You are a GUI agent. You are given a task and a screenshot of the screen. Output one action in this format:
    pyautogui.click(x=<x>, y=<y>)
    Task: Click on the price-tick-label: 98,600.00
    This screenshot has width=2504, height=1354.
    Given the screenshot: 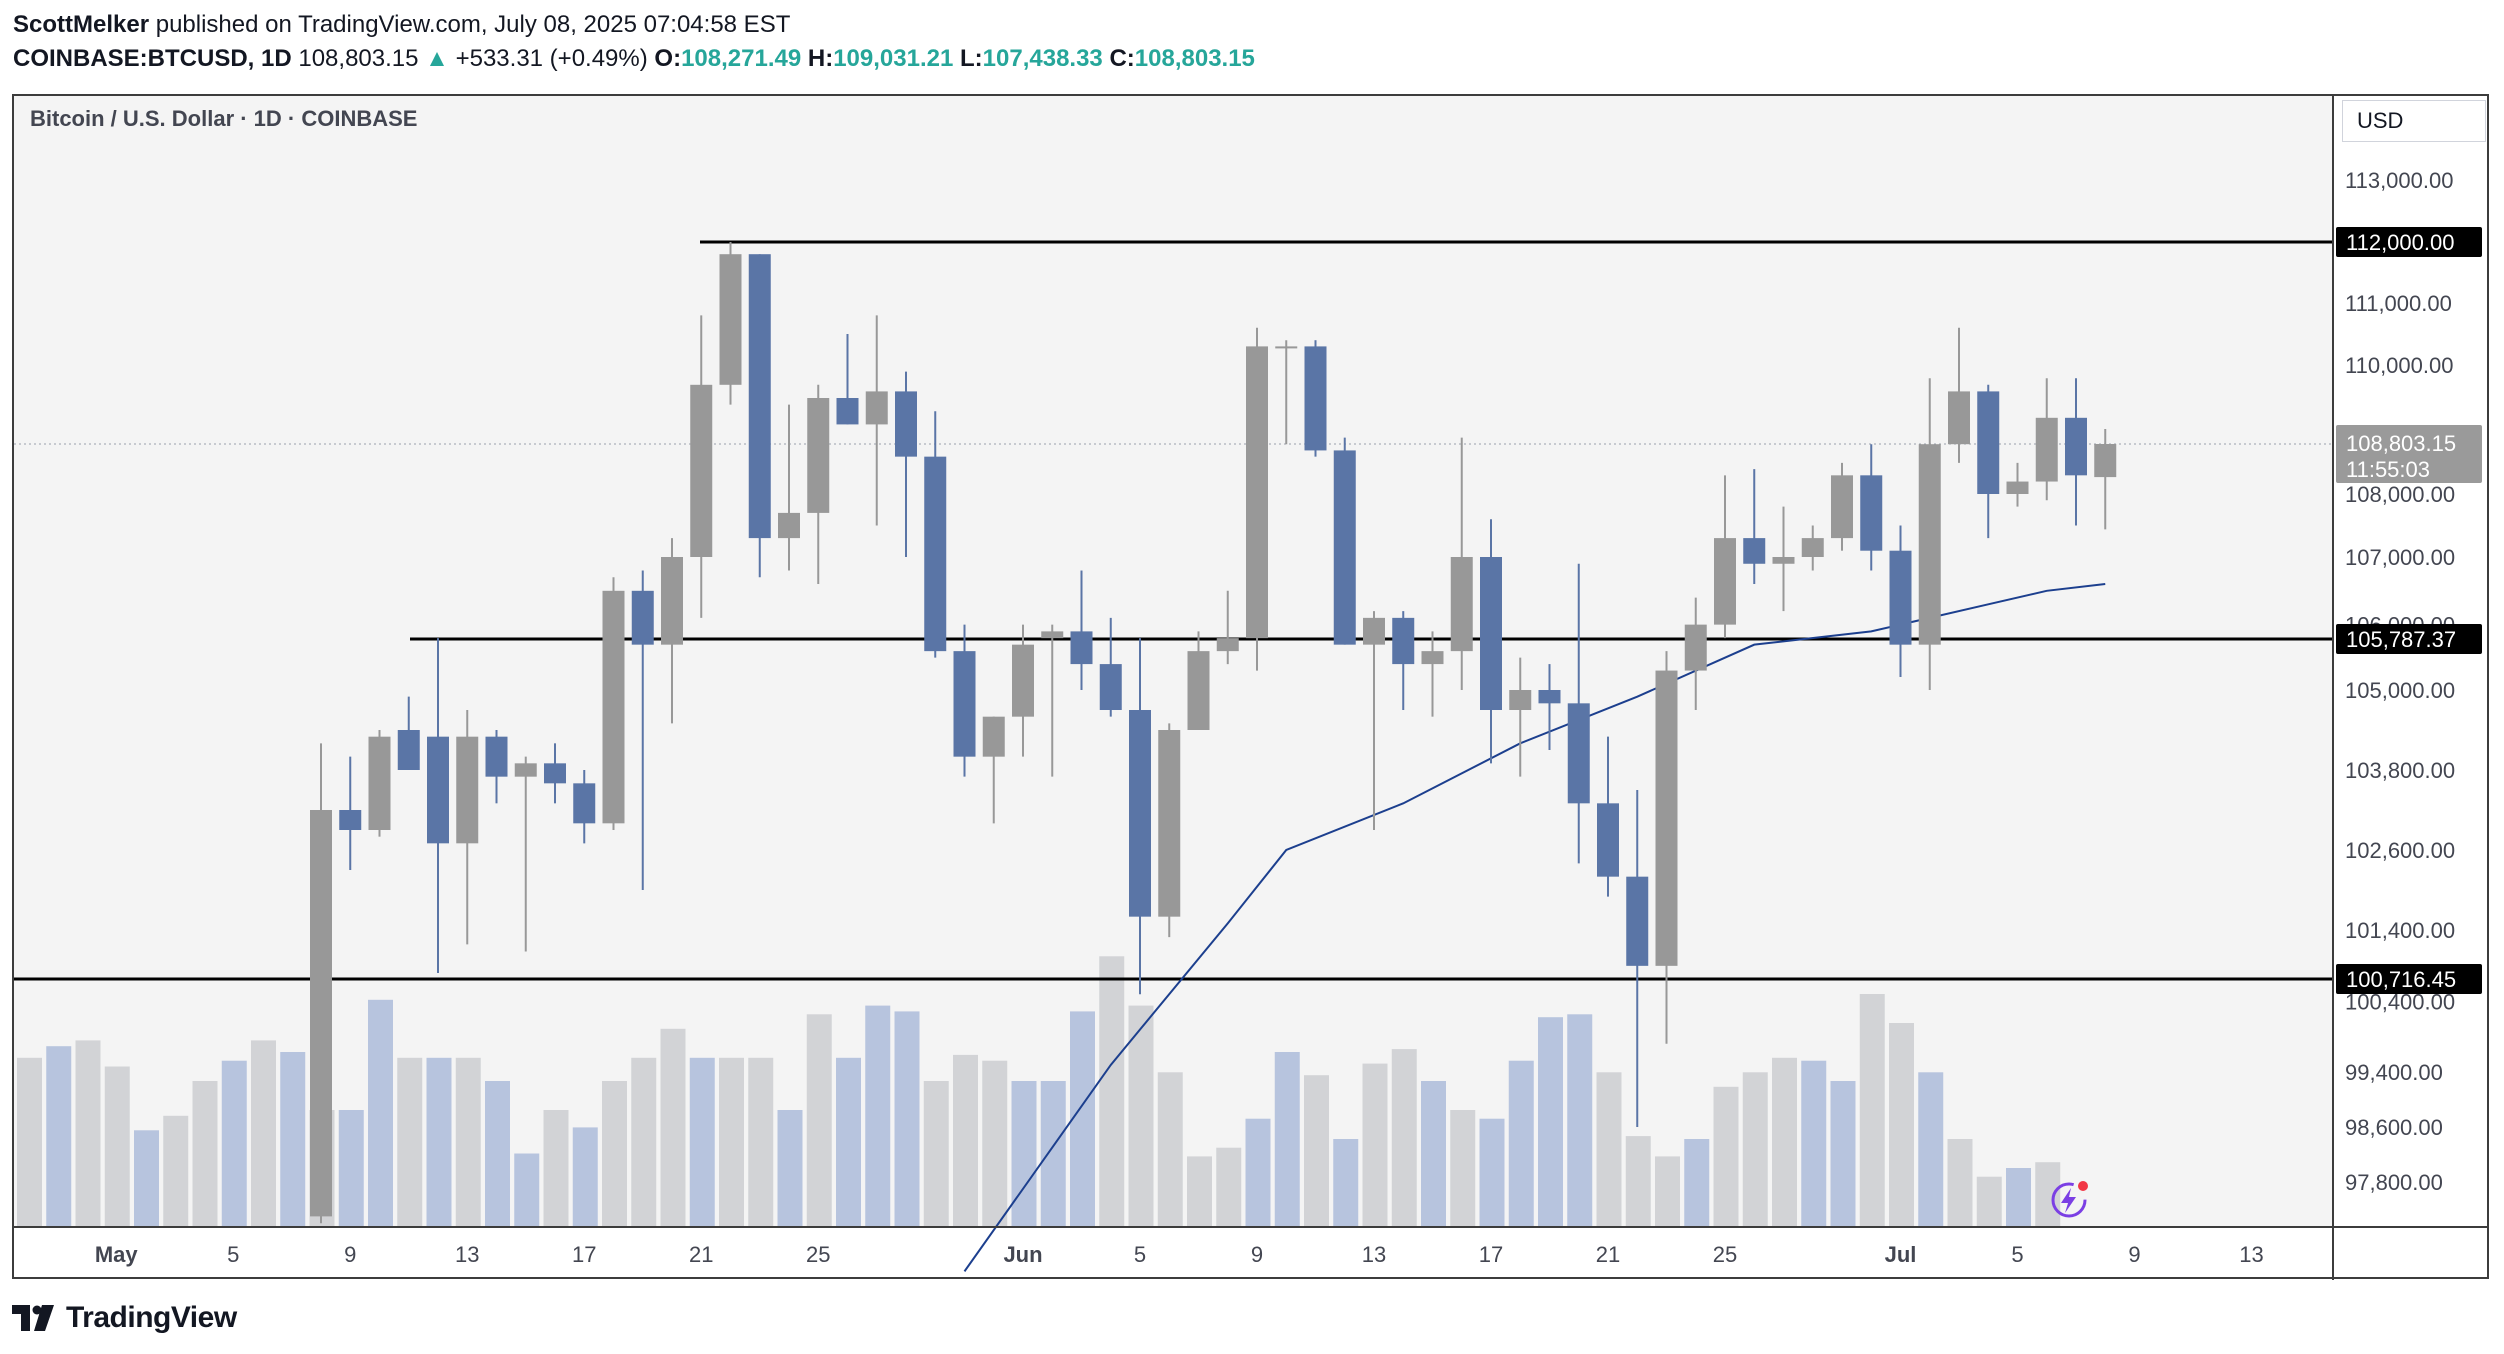 What is the action you would take?
    pyautogui.click(x=2394, y=1127)
    